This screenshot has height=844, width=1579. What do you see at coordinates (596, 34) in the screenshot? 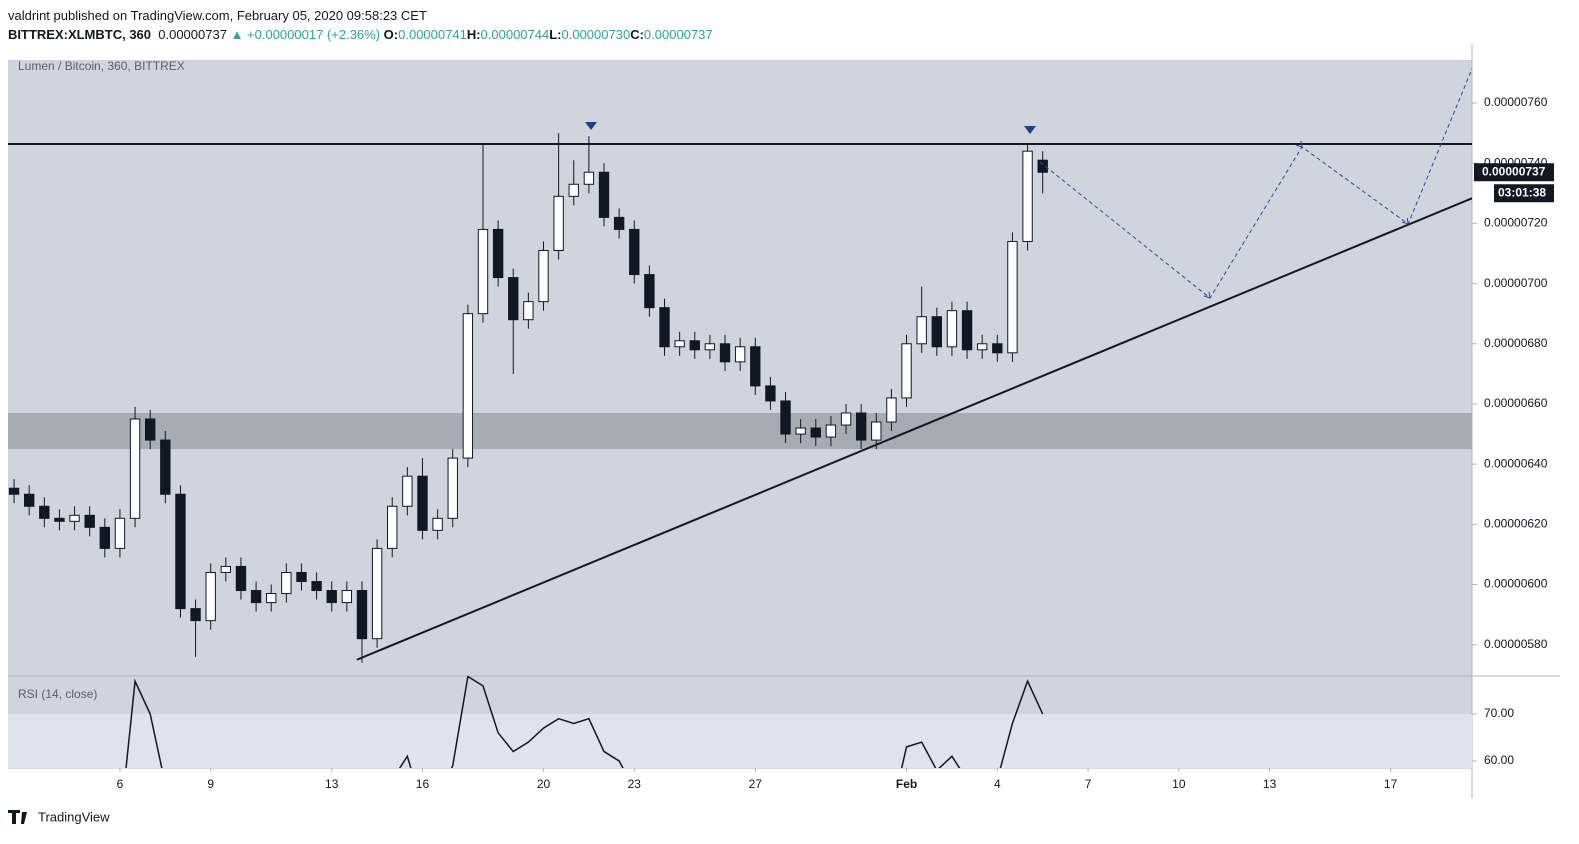
I see `ohlc-value: 0.00000730` at bounding box center [596, 34].